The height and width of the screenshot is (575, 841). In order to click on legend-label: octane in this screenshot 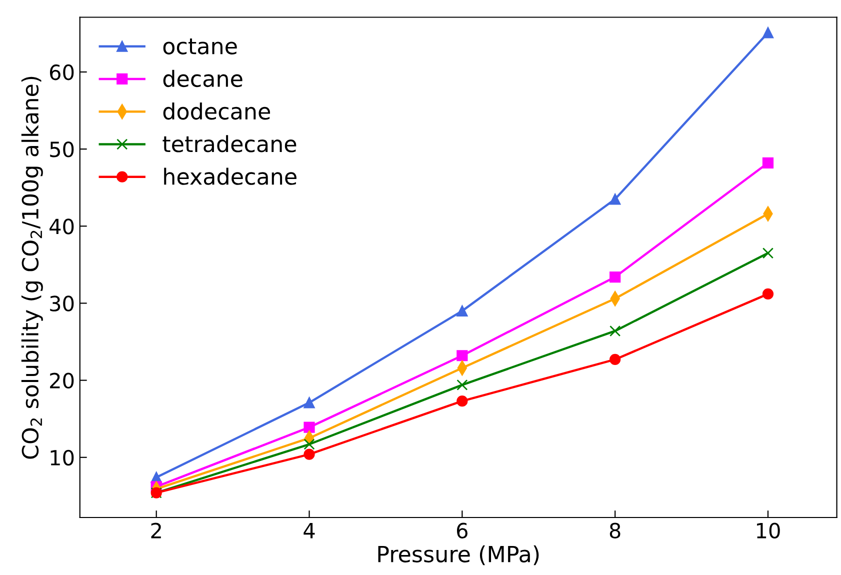, I will do `click(200, 46)`.